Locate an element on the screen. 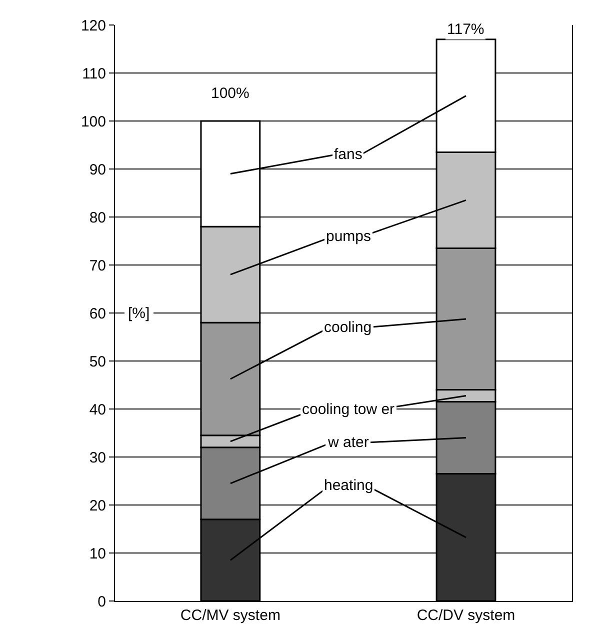  y-tick-label: 40 is located at coordinates (97, 409).